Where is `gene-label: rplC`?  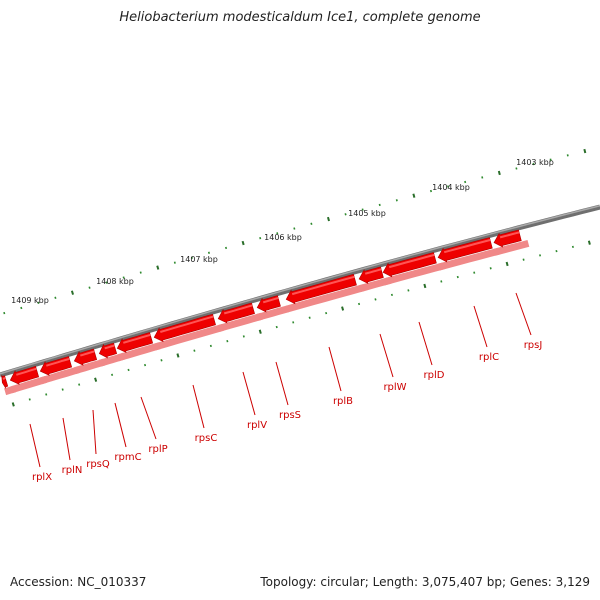
gene-label: rplC is located at coordinates (489, 357).